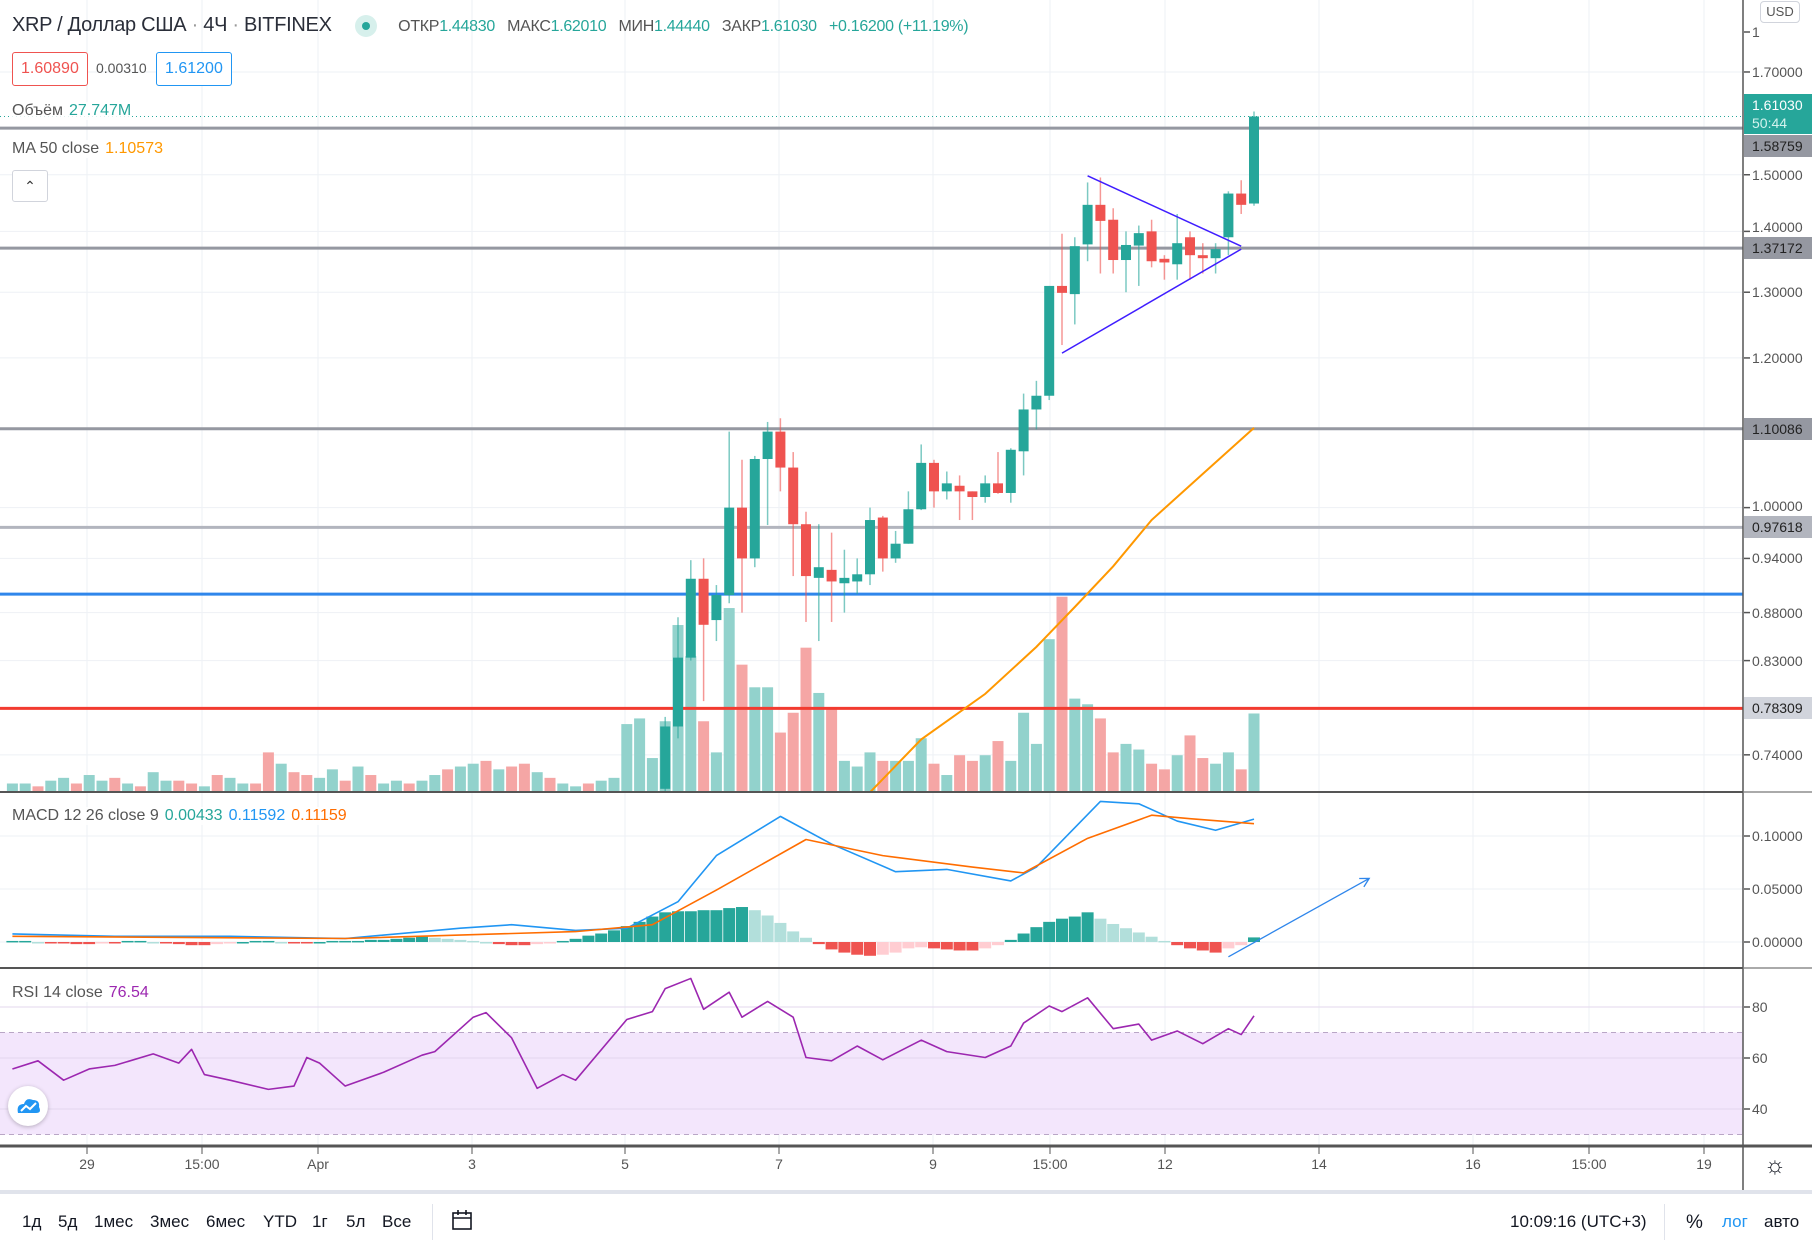 The width and height of the screenshot is (1812, 1248). I want to click on range-6m: 6мес, so click(226, 1221).